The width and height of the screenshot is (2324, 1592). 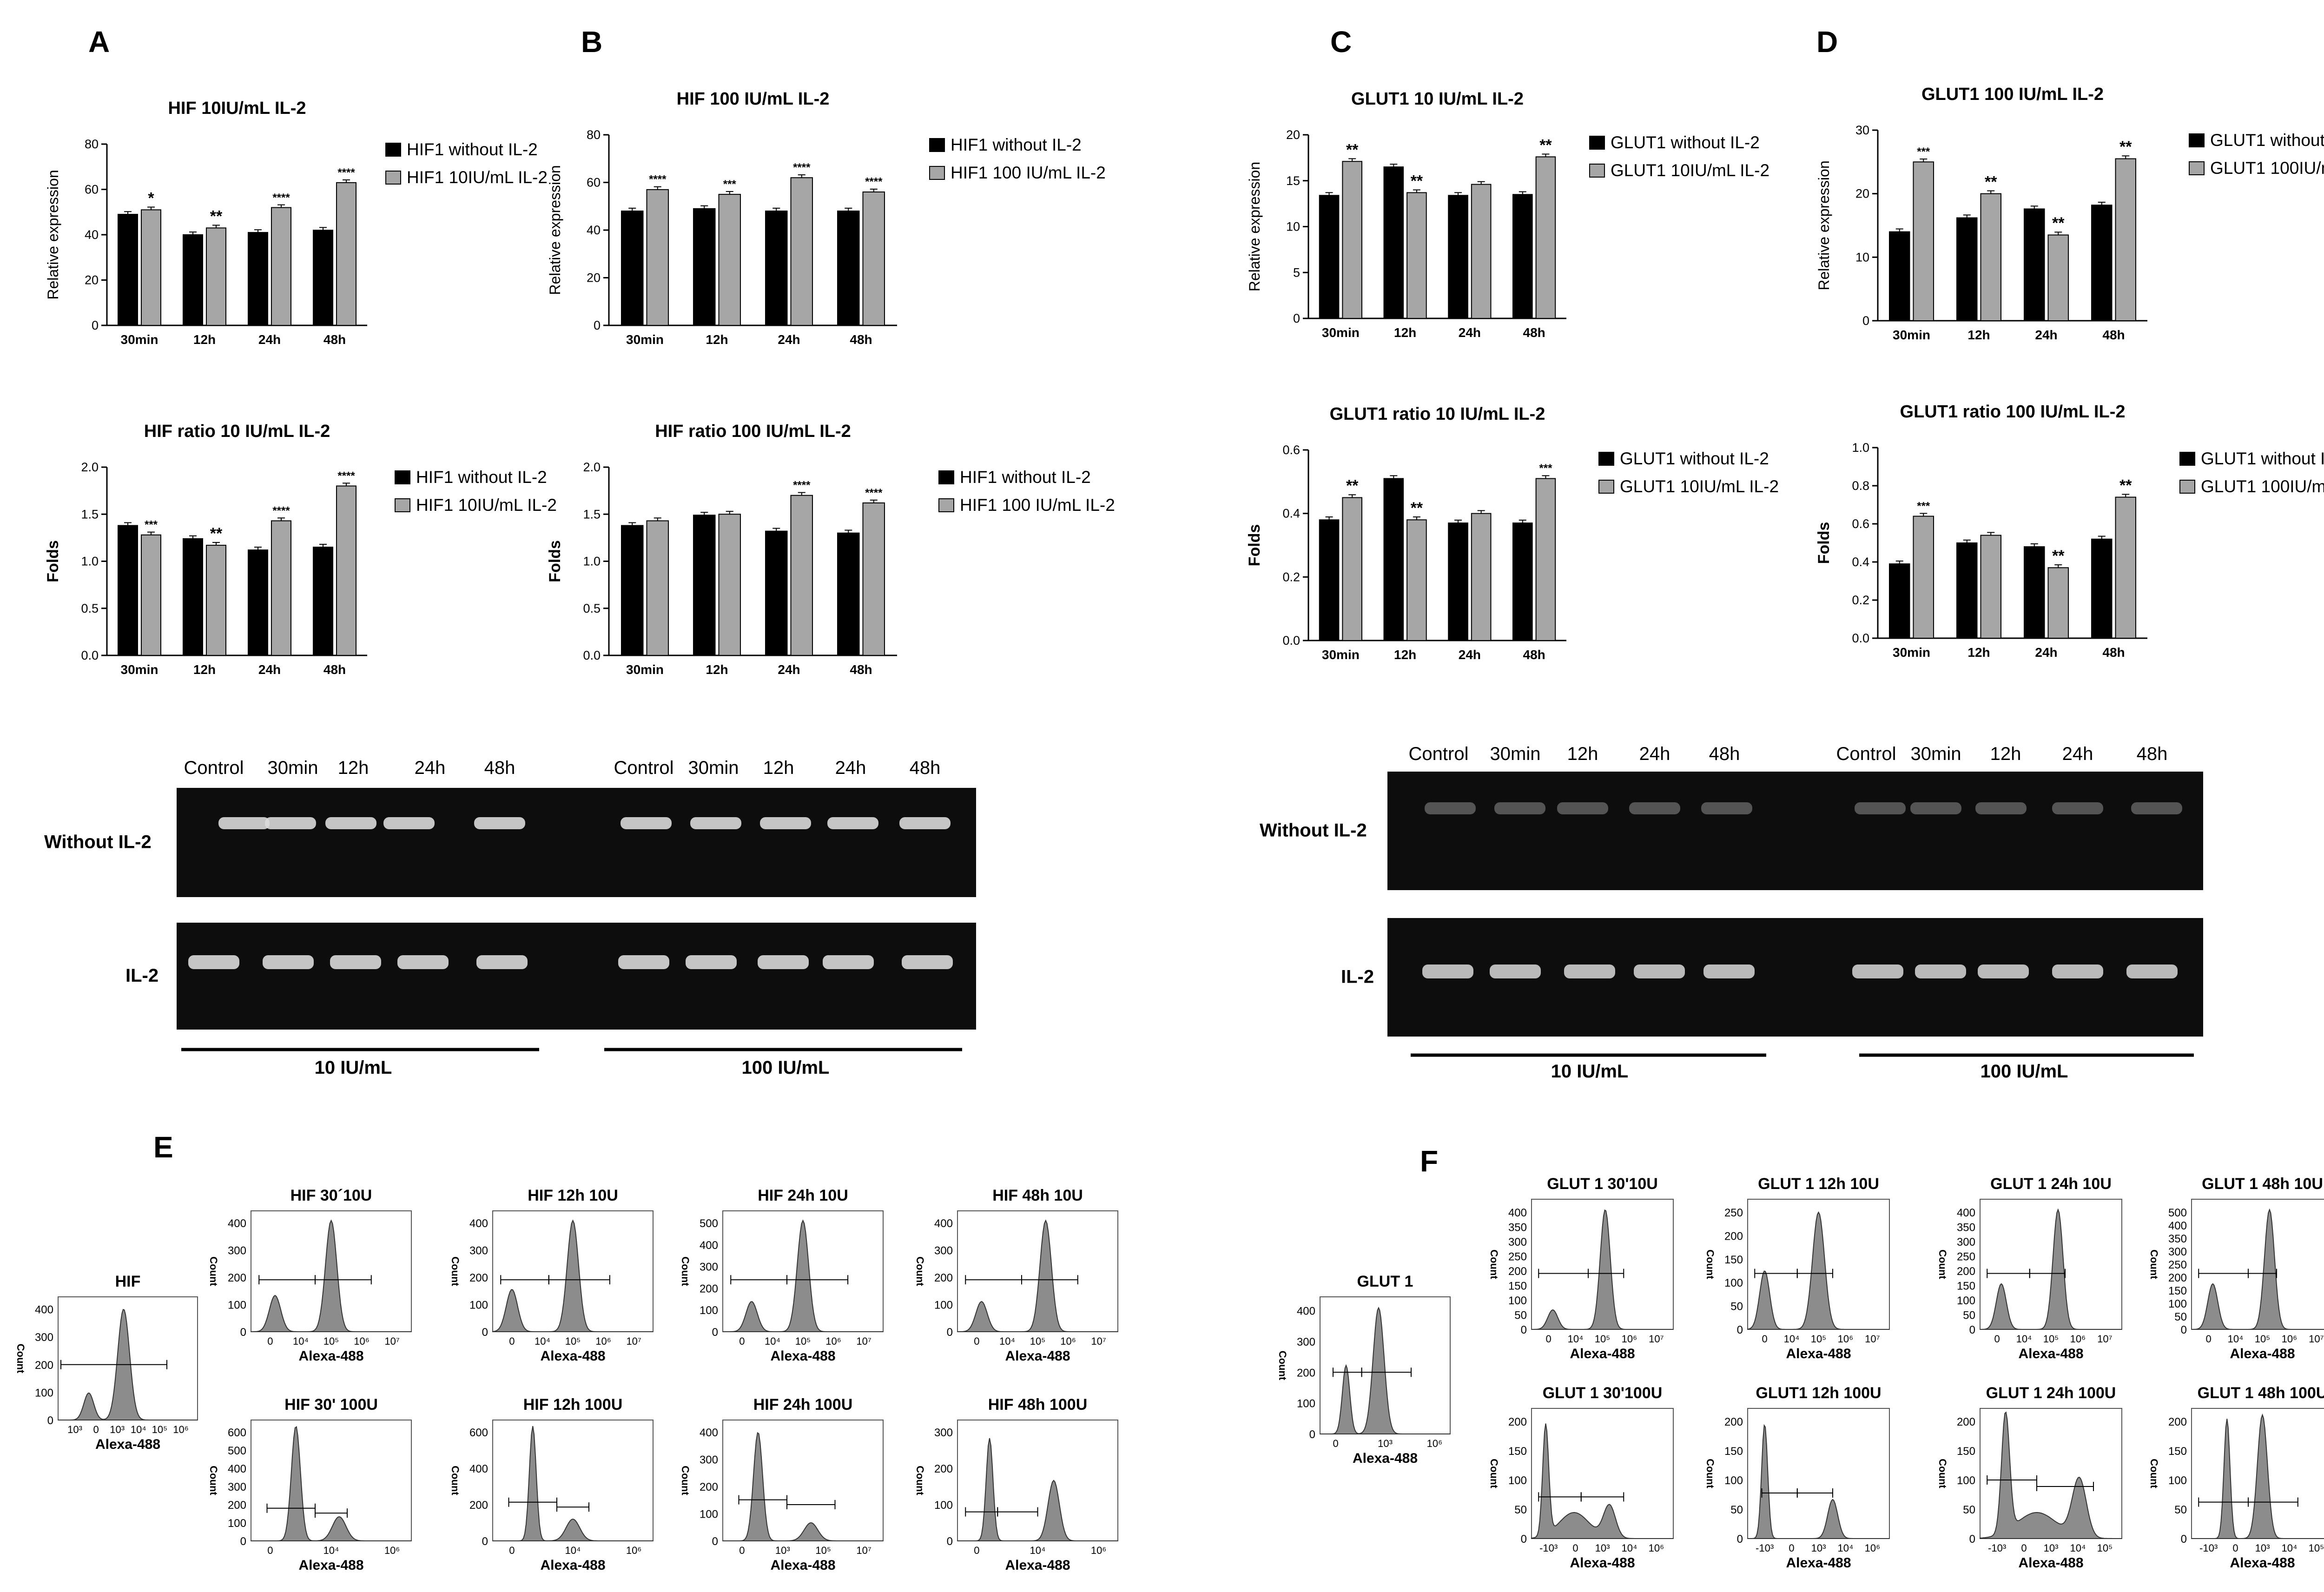 What do you see at coordinates (1602, 1184) in the screenshot?
I see `histogram-title: GLUT 1 30'10U` at bounding box center [1602, 1184].